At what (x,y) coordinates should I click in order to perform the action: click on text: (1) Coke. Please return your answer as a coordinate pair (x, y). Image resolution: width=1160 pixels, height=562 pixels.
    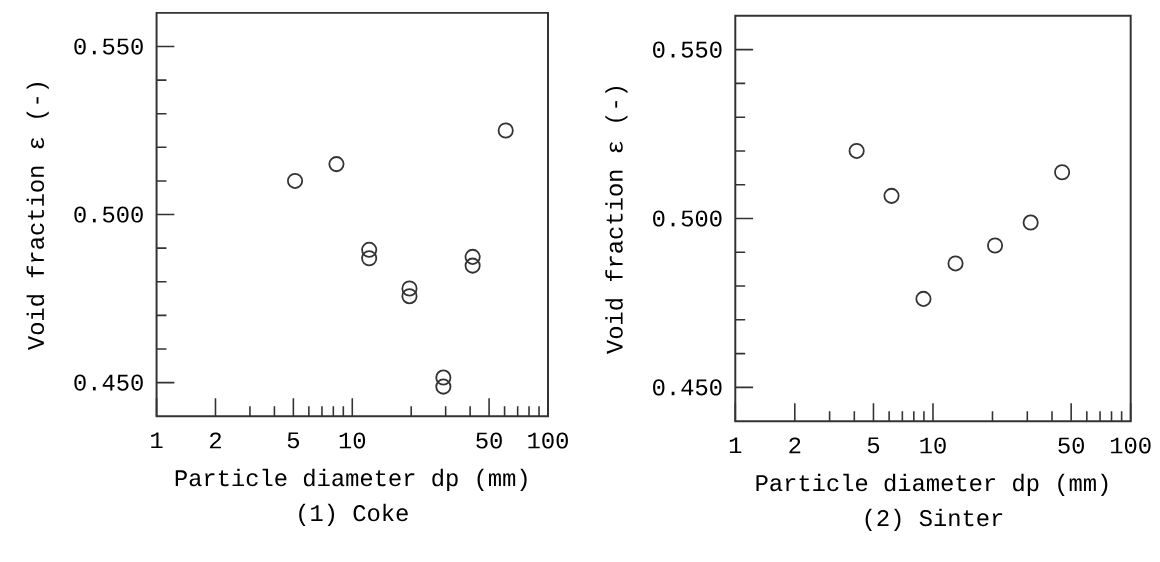
    Looking at the image, I should click on (353, 515).